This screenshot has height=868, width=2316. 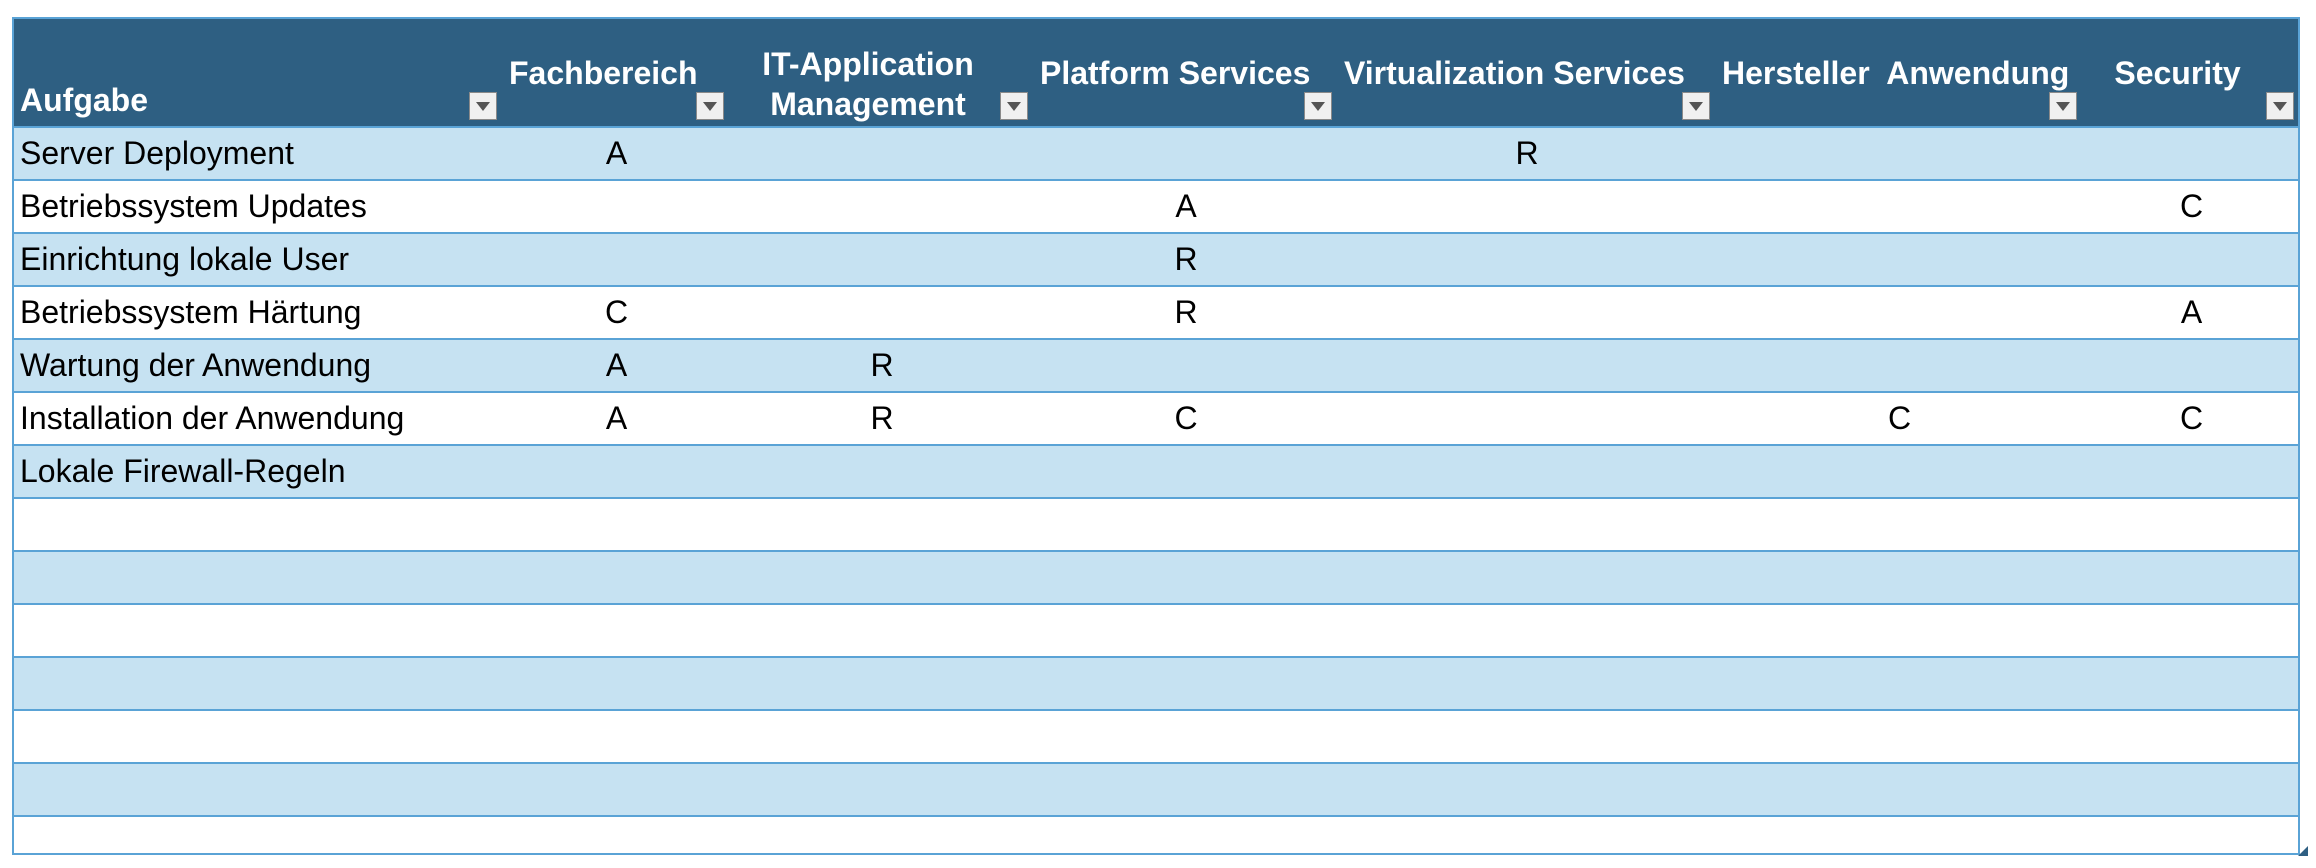 What do you see at coordinates (257, 418) in the screenshot?
I see `task-cell: Installation der Anwendung` at bounding box center [257, 418].